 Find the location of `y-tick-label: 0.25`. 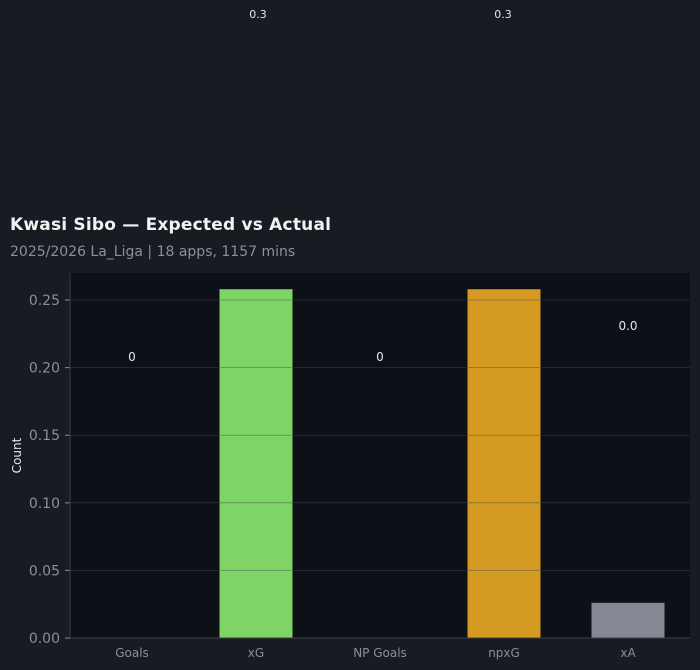

y-tick-label: 0.25 is located at coordinates (44, 301).